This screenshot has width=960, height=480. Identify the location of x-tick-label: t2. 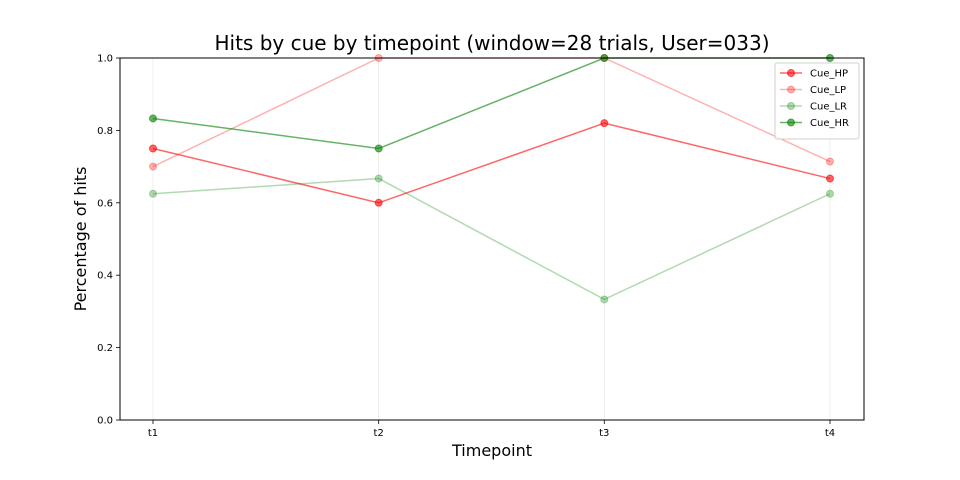
(379, 433).